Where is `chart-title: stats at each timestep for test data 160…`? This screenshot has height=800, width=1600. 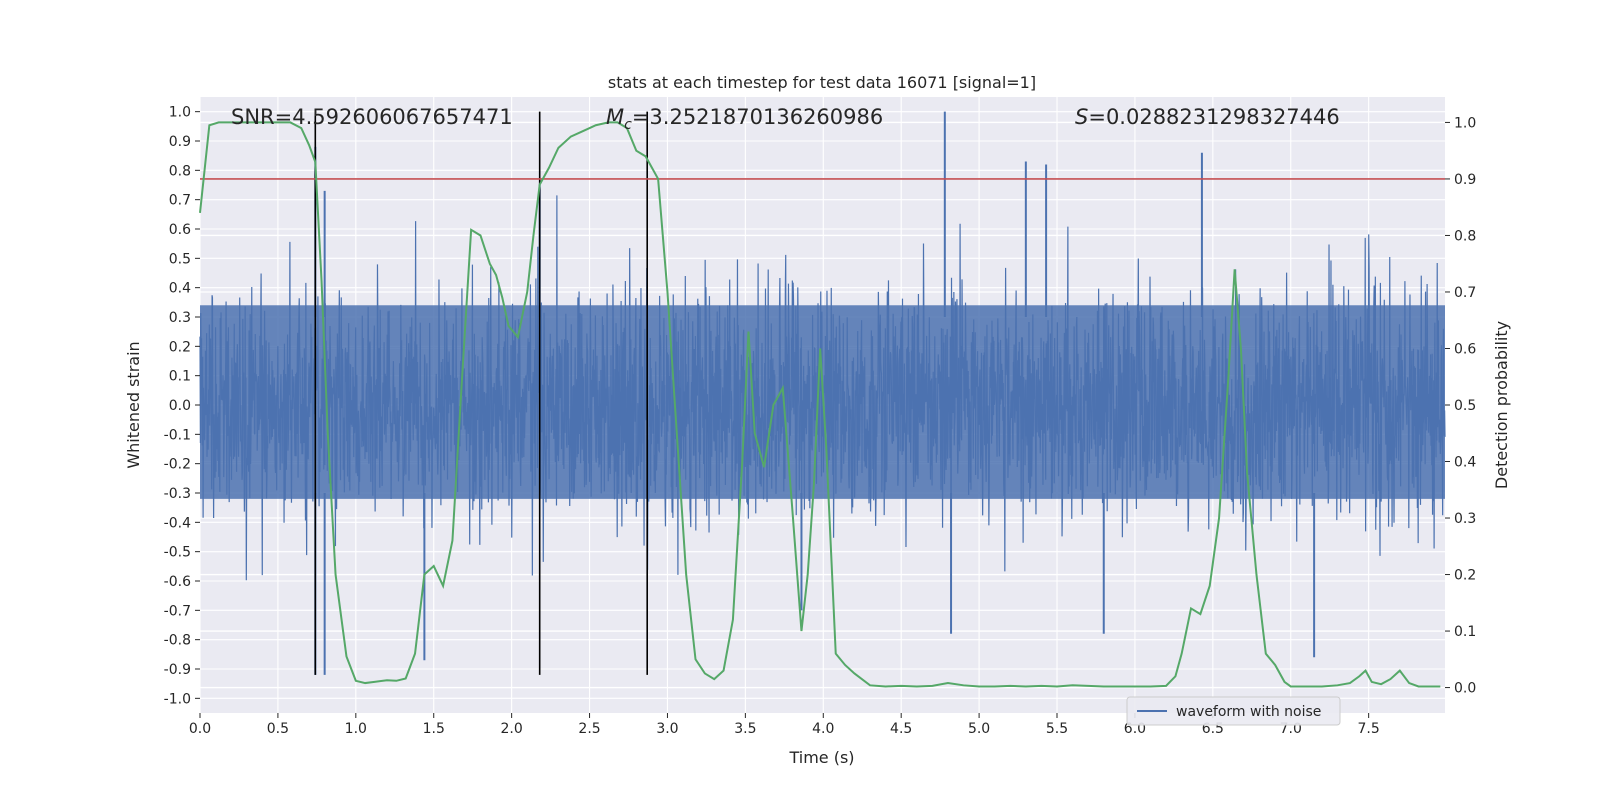
chart-title: stats at each timestep for test data 160… is located at coordinates (822, 82).